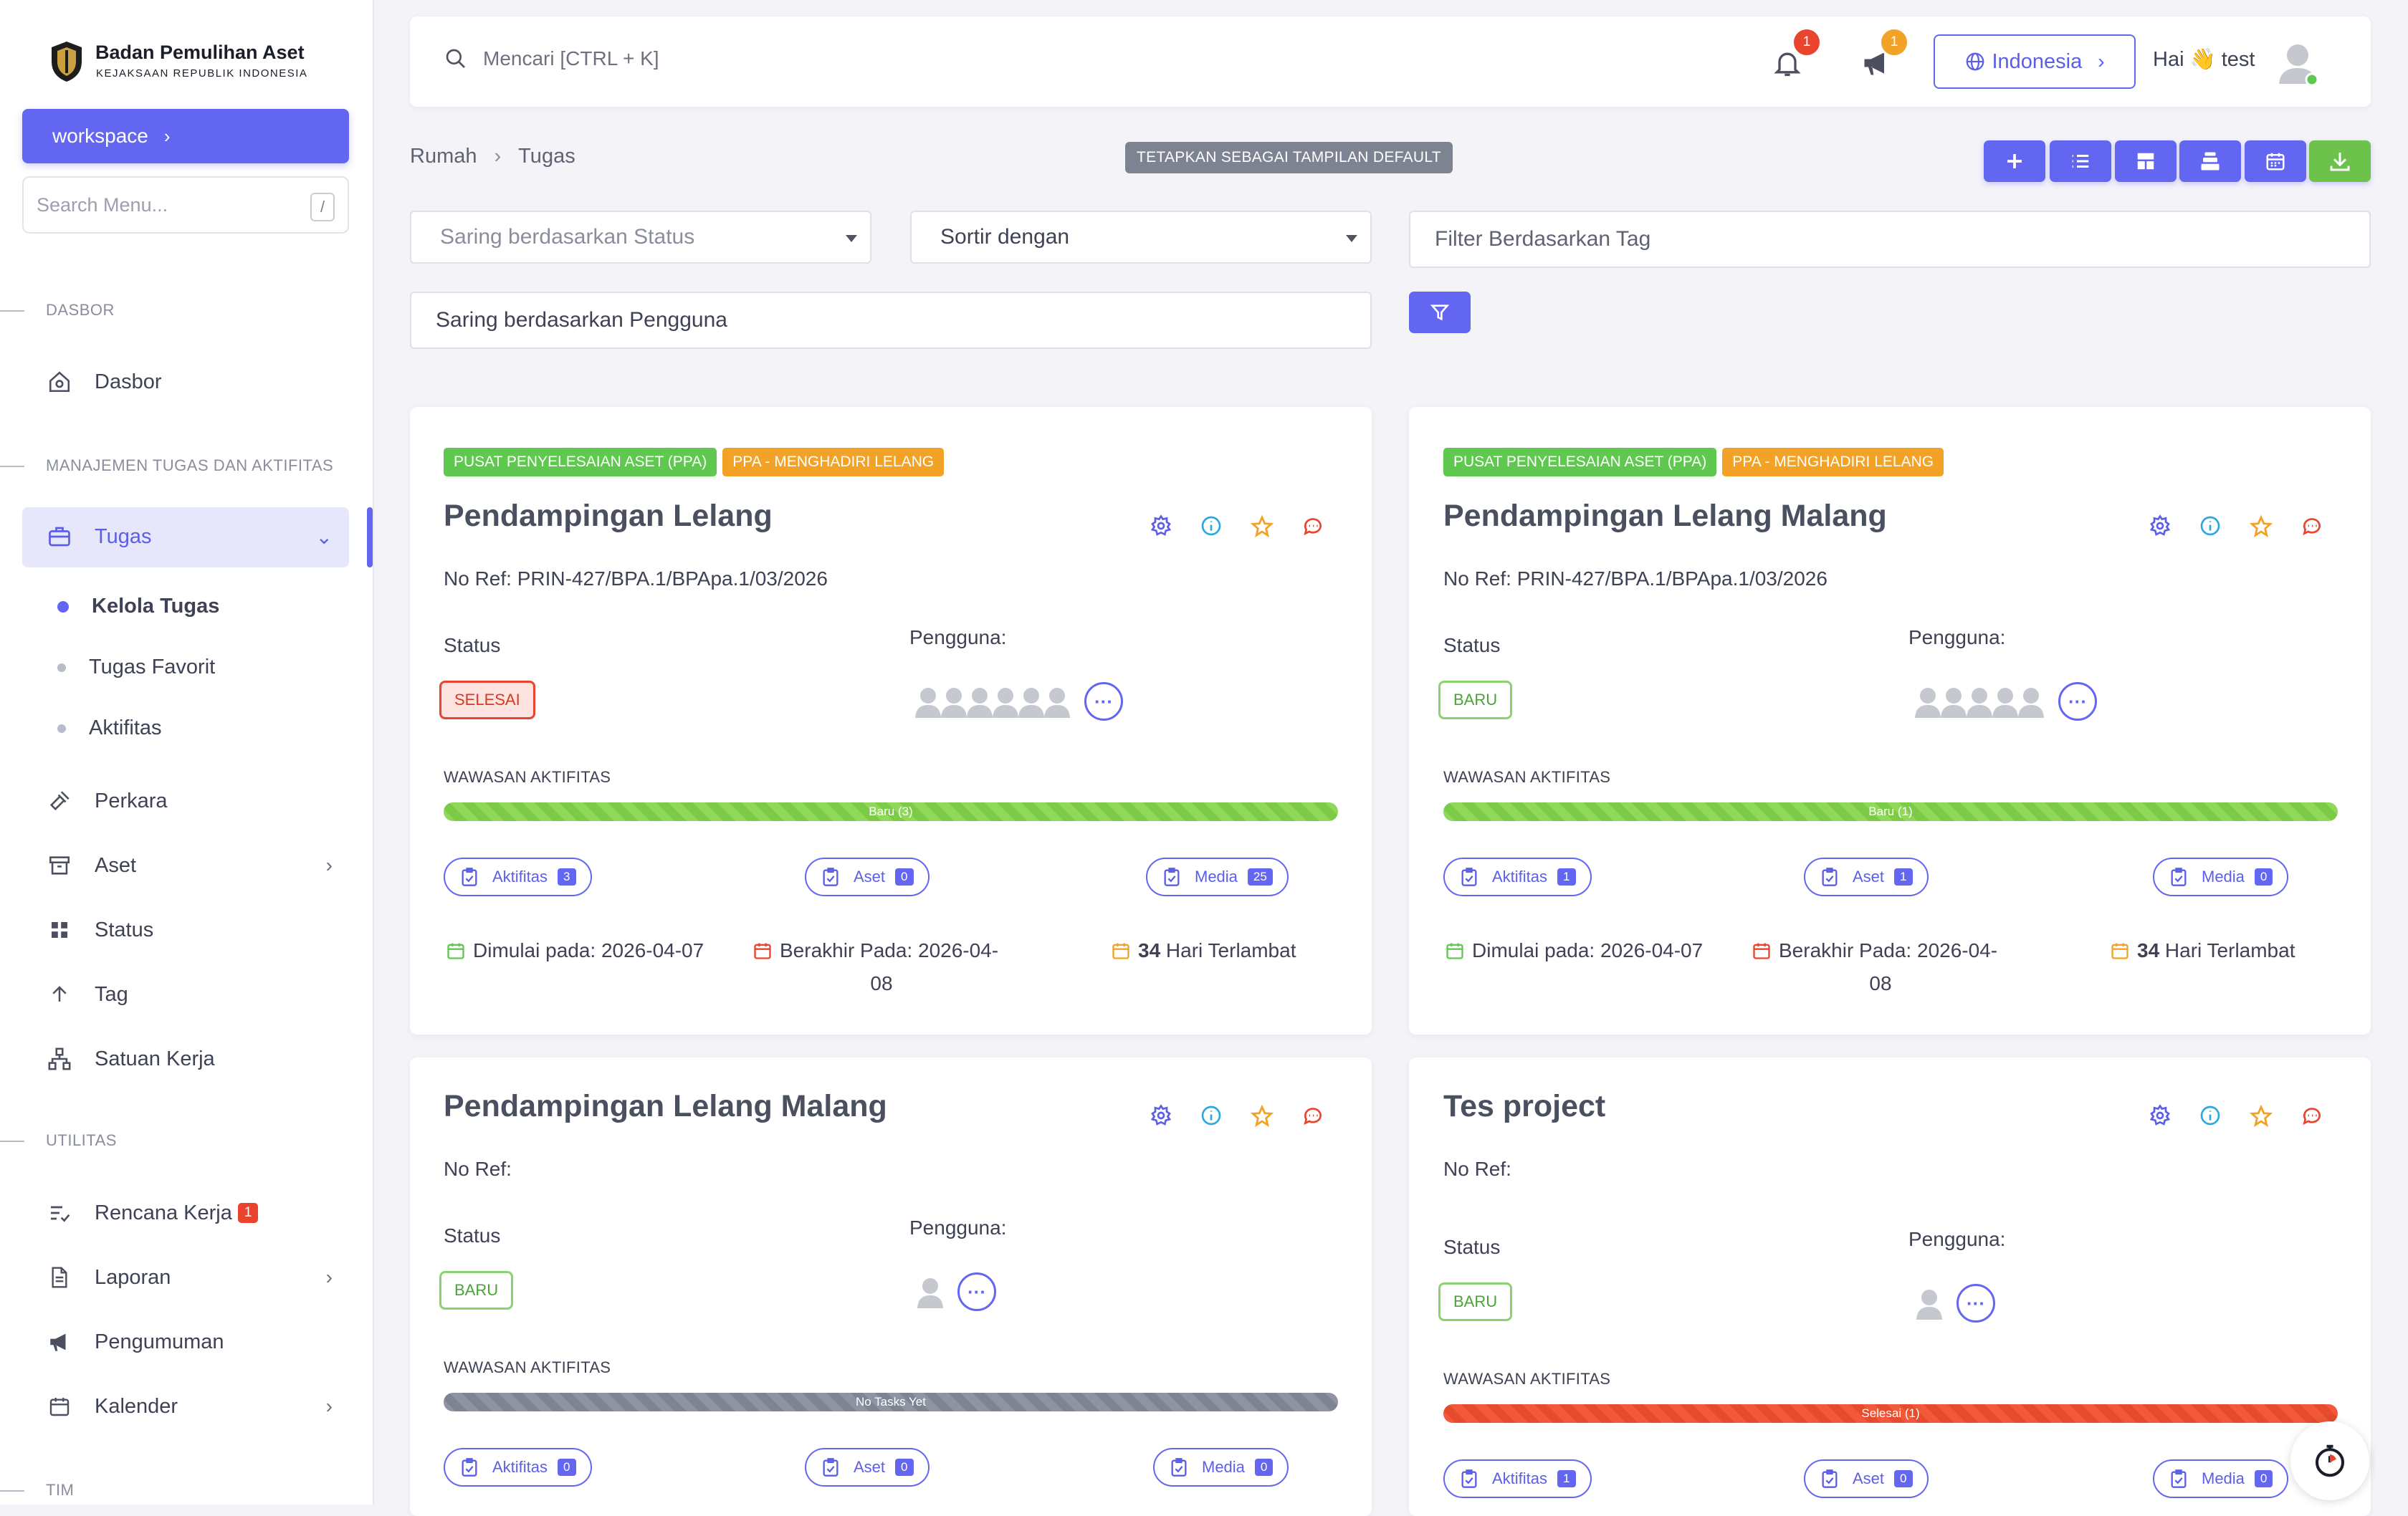 The width and height of the screenshot is (2408, 1516). I want to click on card-title: Tes project, so click(1525, 1106).